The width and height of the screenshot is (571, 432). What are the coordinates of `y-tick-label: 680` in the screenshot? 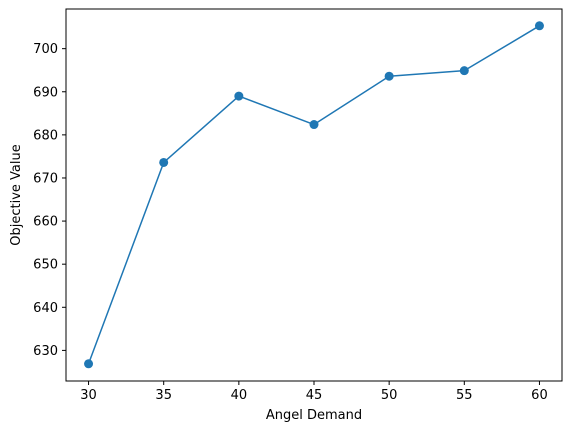 It's located at (45, 135).